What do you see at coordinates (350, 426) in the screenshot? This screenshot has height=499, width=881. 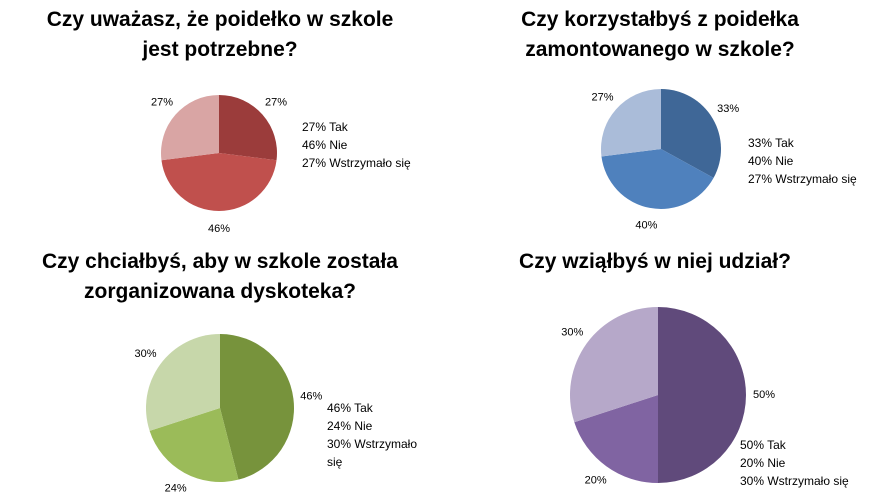 I see `legend-entry: 24% Nie` at bounding box center [350, 426].